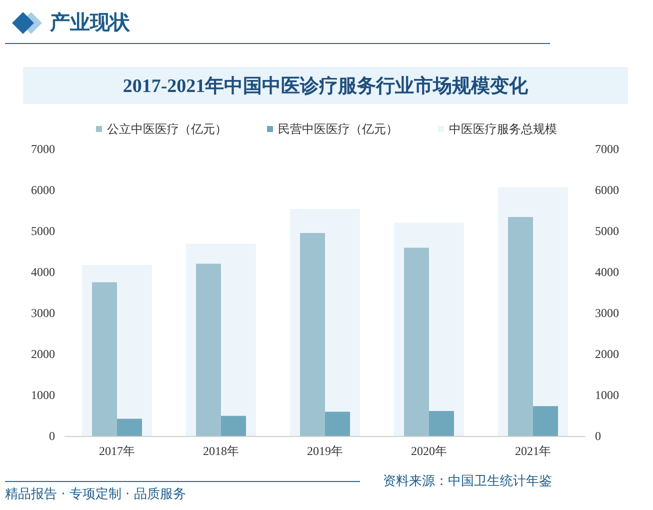 This screenshot has height=510, width=653. Describe the element at coordinates (607, 395) in the screenshot. I see `y2-tick-label: 1000` at that location.